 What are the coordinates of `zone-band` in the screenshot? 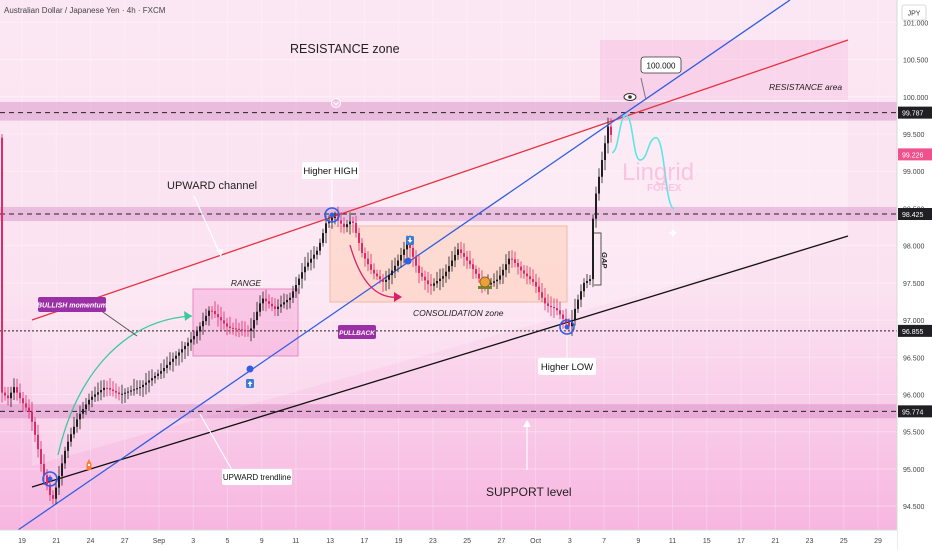 It's located at (448, 111).